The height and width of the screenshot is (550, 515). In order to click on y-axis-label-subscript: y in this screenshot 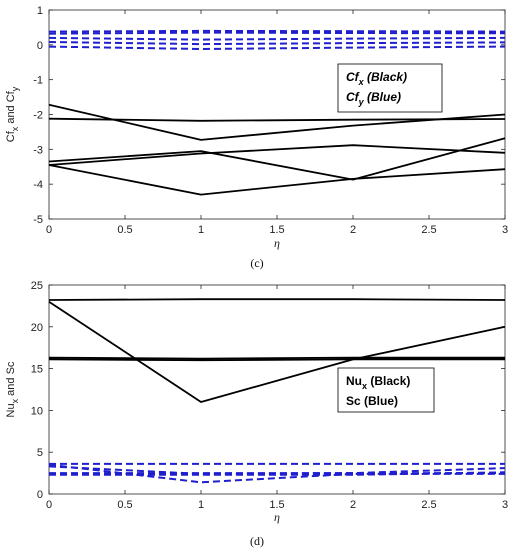, I will do `click(15, 88)`.